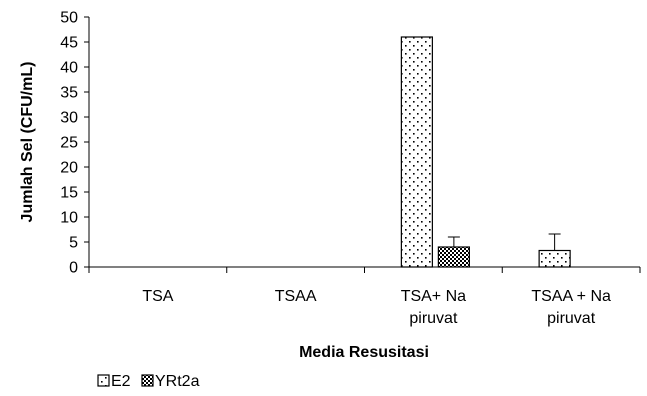 This screenshot has width=647, height=396. Describe the element at coordinates (364, 352) in the screenshot. I see `x-axis-title: Media Resusitasi` at that location.